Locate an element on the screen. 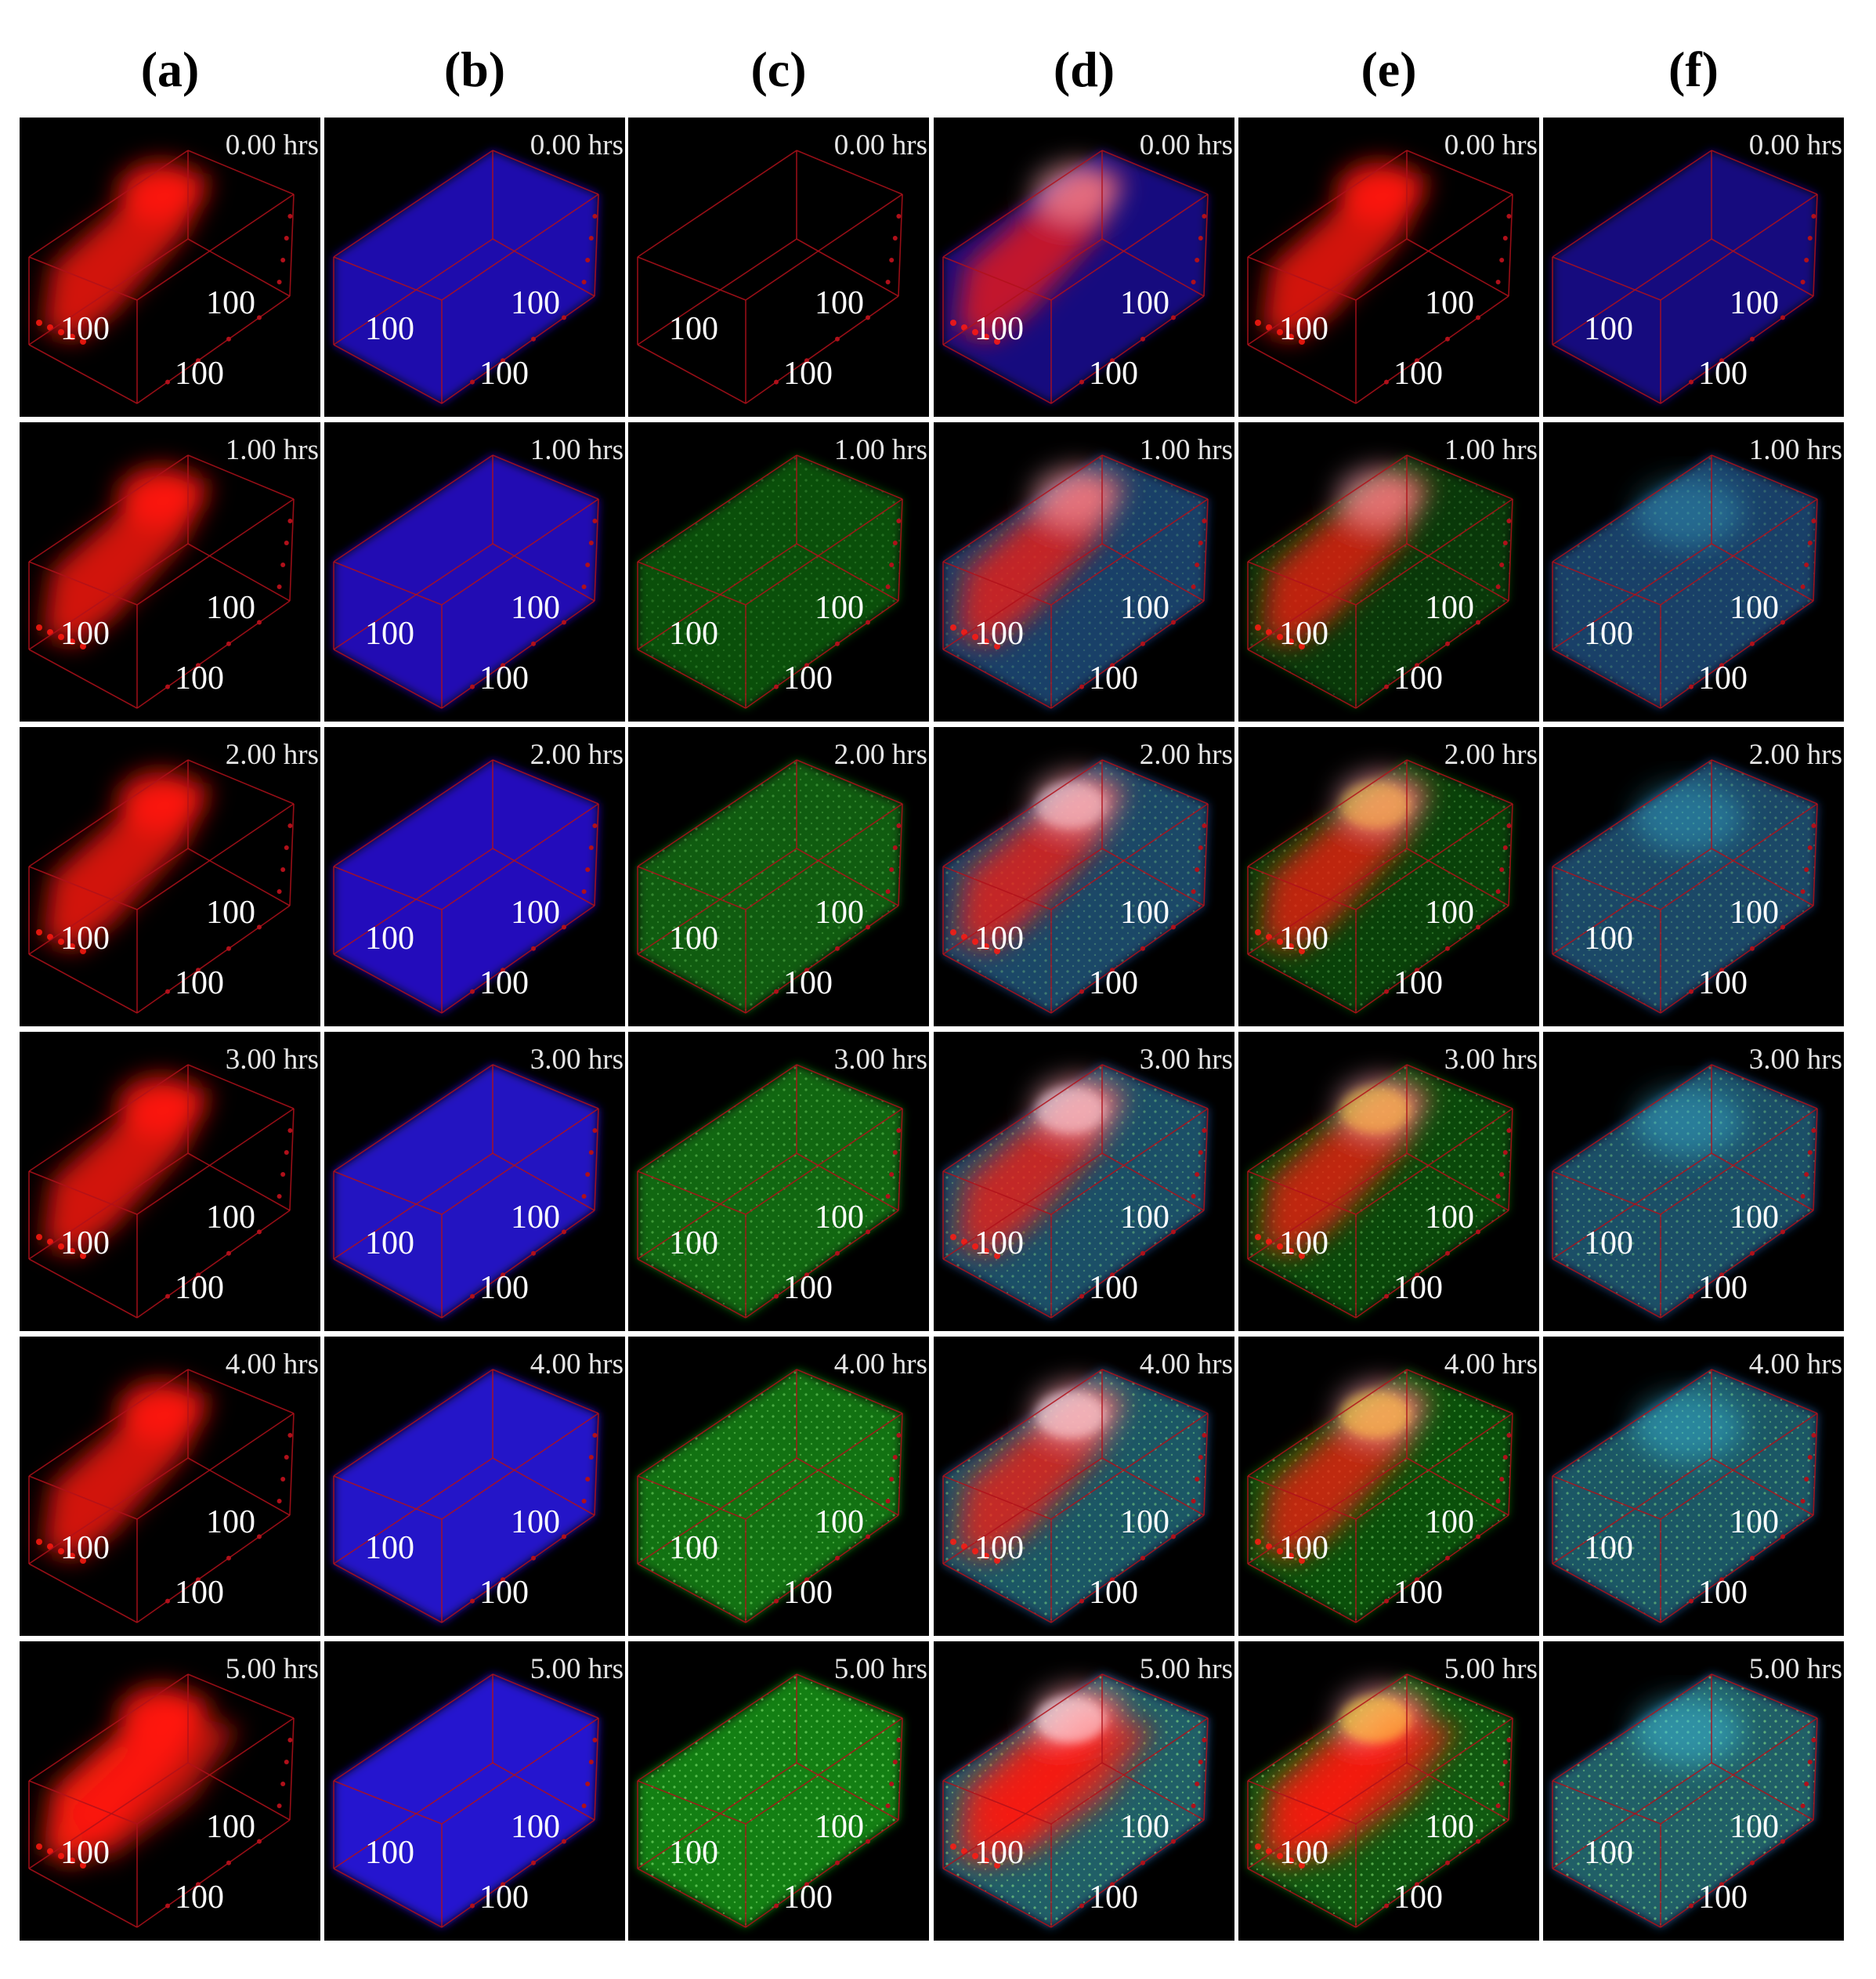 The height and width of the screenshot is (1979, 1876). time-label: 0.00 hrs is located at coordinates (272, 145).